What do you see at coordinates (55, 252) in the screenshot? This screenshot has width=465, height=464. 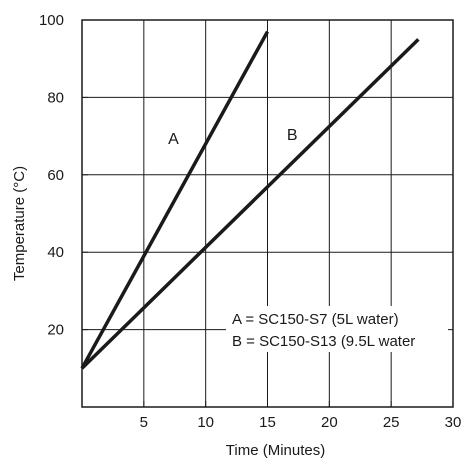 I see `y-tick-label-40: 40` at bounding box center [55, 252].